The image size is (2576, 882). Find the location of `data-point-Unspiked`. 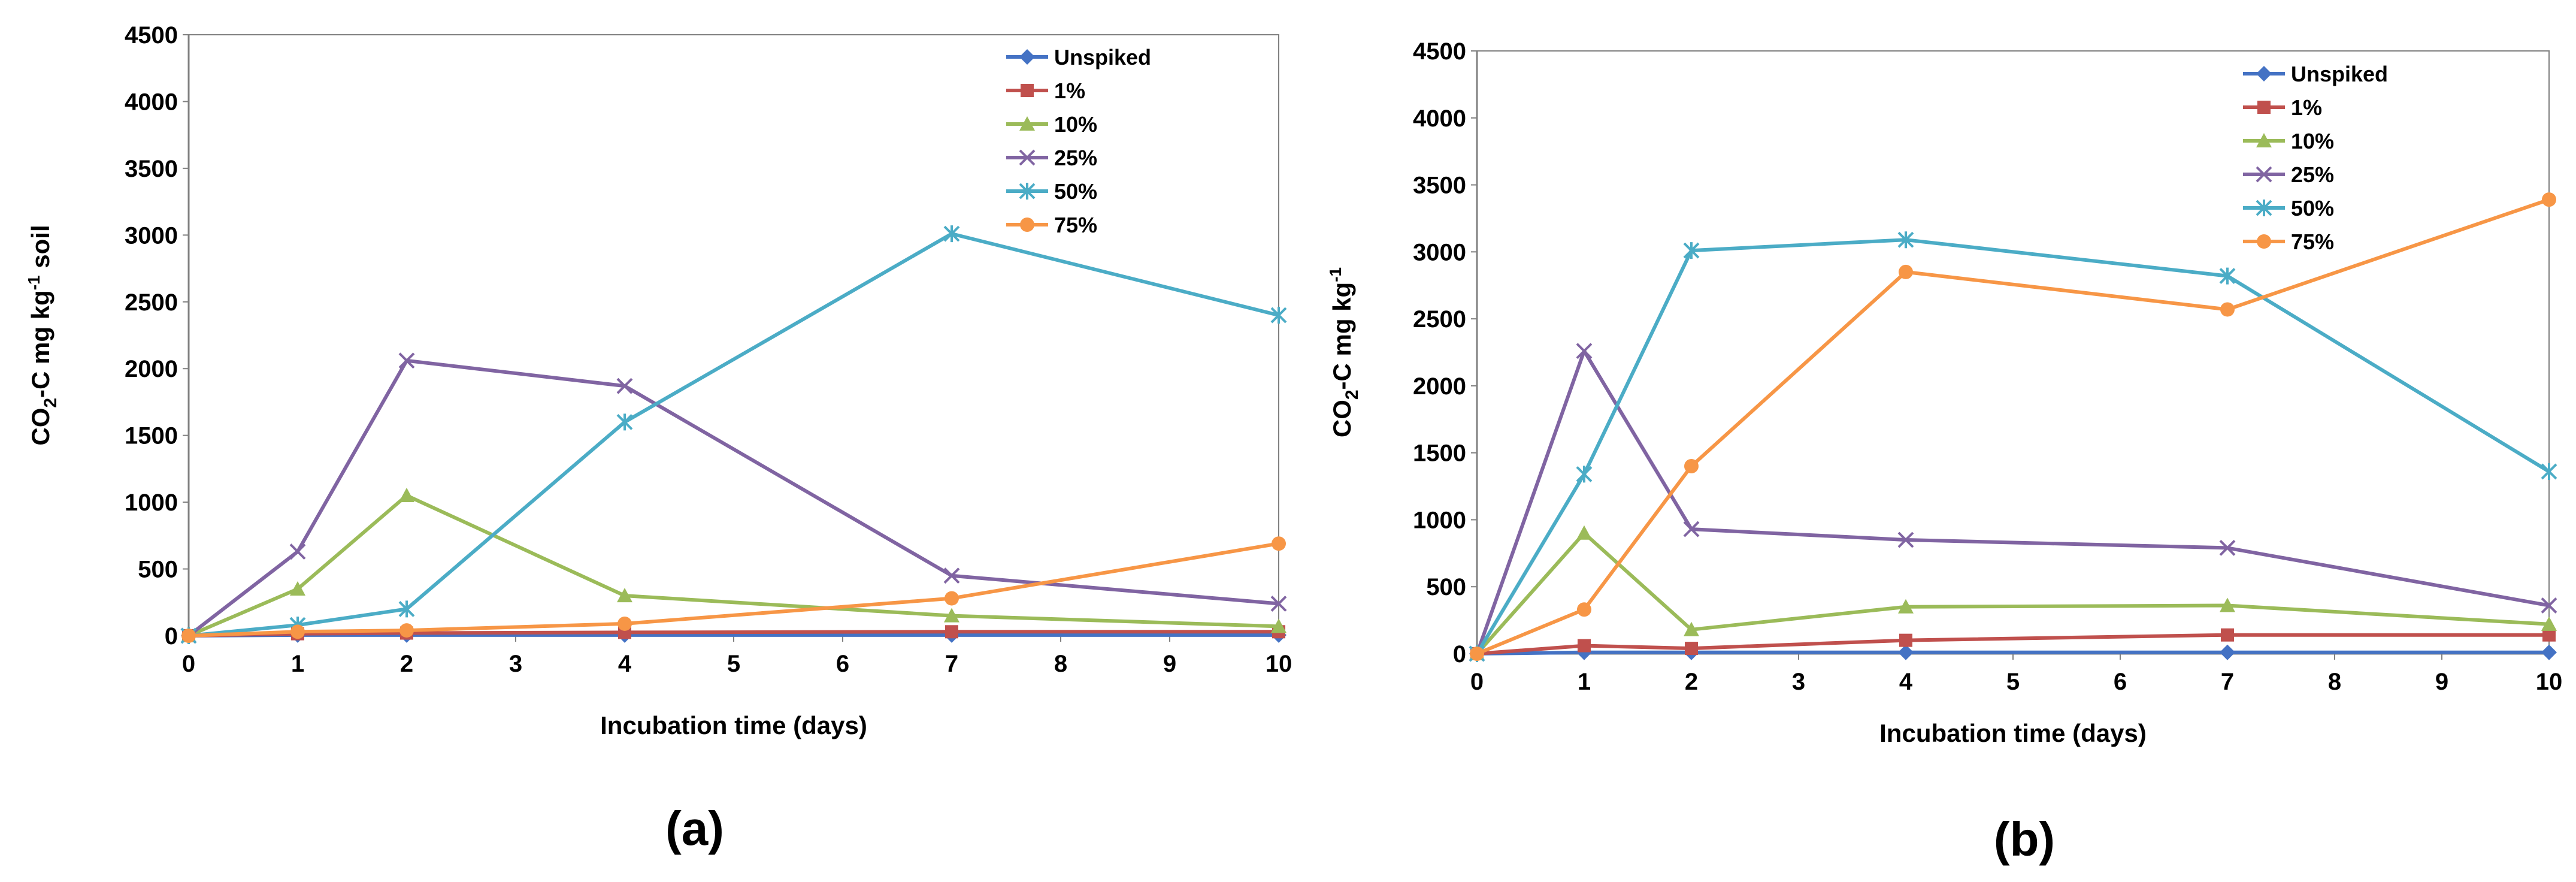

data-point-Unspiked is located at coordinates (2227, 652).